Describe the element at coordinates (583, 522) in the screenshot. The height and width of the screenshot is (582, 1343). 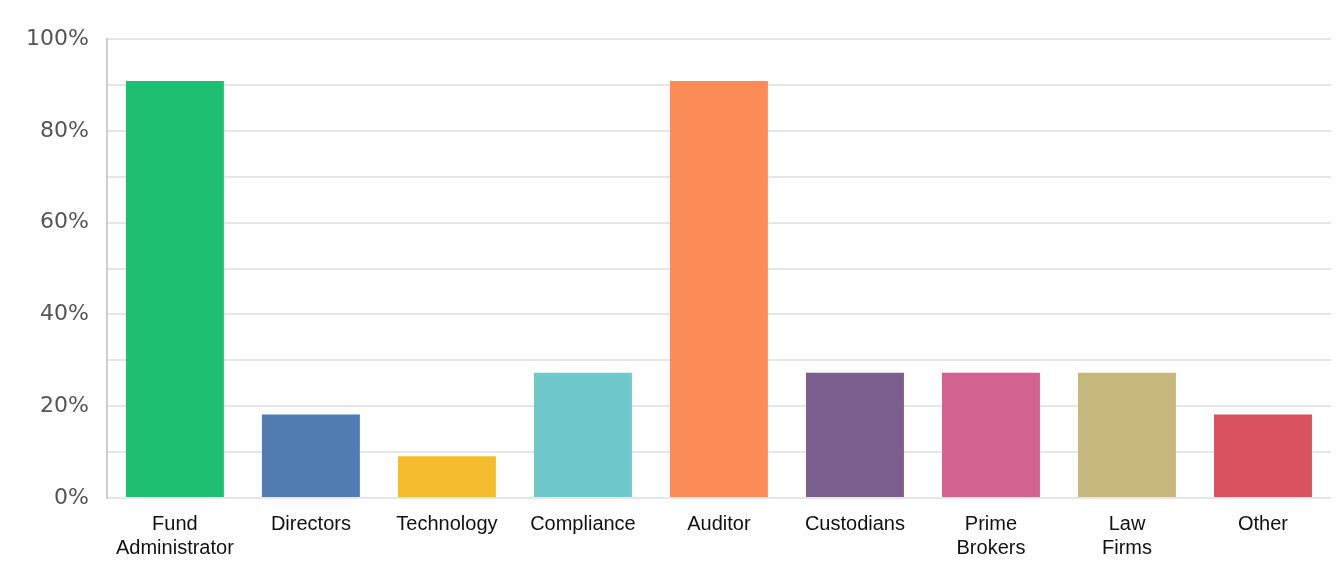
I see `x-tick-label: Compliance` at that location.